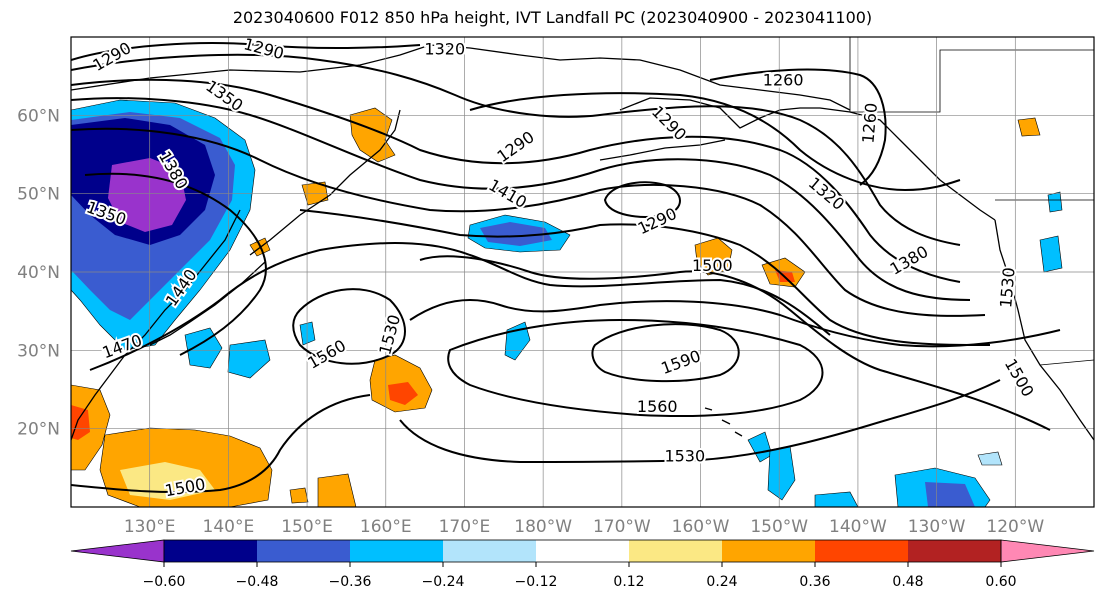 Image resolution: width=1105 pixels, height=601 pixels. Describe the element at coordinates (403, 393) in the screenshot. I see `ivt-positive-core-central` at that location.